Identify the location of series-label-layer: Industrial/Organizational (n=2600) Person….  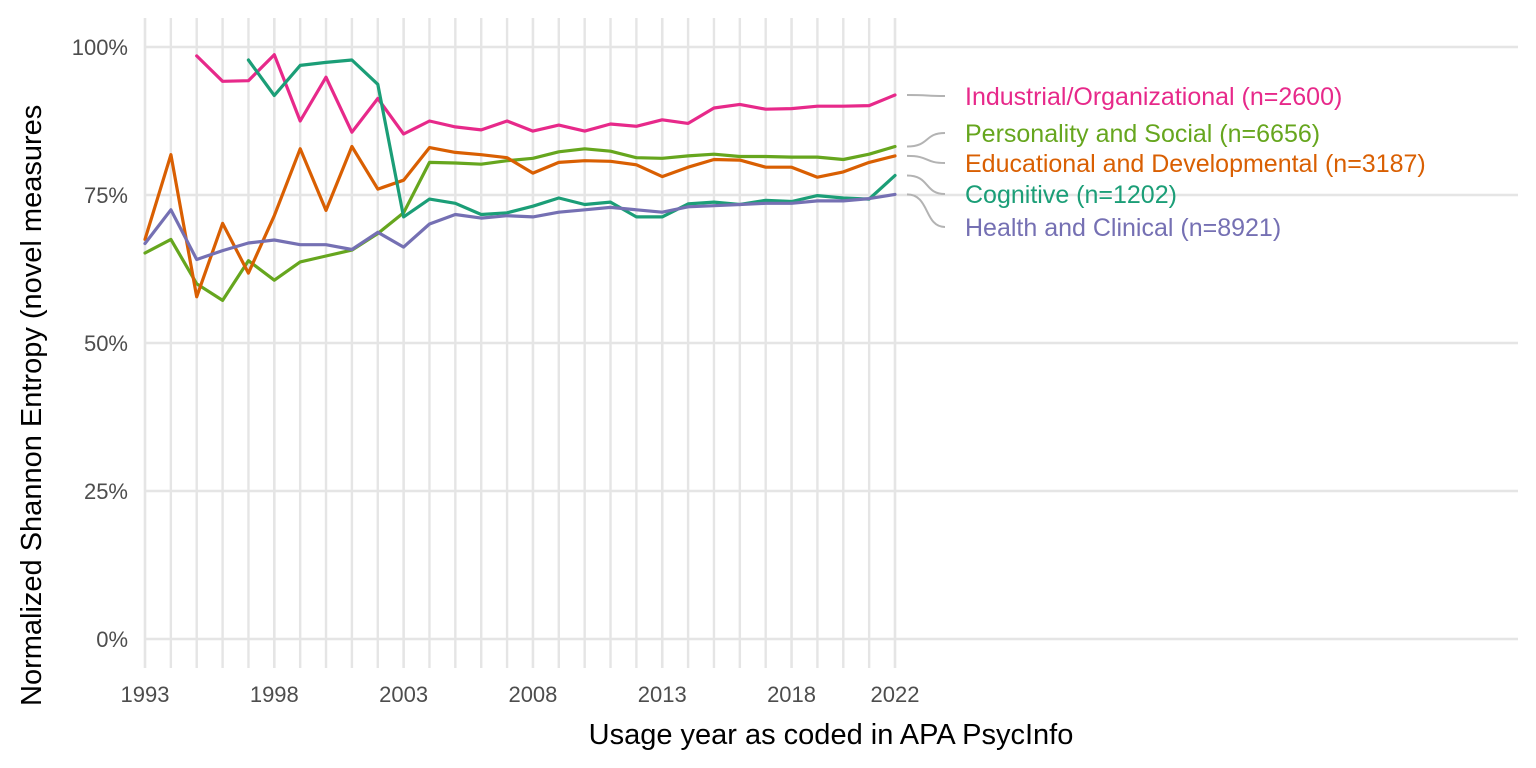
(1195, 162).